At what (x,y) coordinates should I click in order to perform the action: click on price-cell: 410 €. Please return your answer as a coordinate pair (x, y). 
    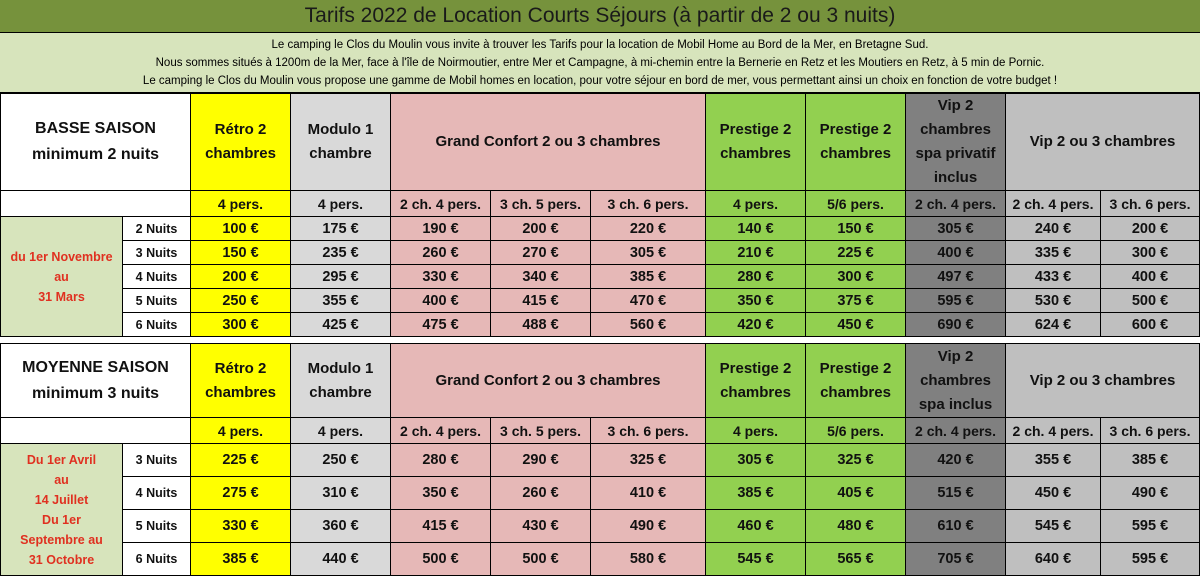
    Looking at the image, I should click on (648, 493).